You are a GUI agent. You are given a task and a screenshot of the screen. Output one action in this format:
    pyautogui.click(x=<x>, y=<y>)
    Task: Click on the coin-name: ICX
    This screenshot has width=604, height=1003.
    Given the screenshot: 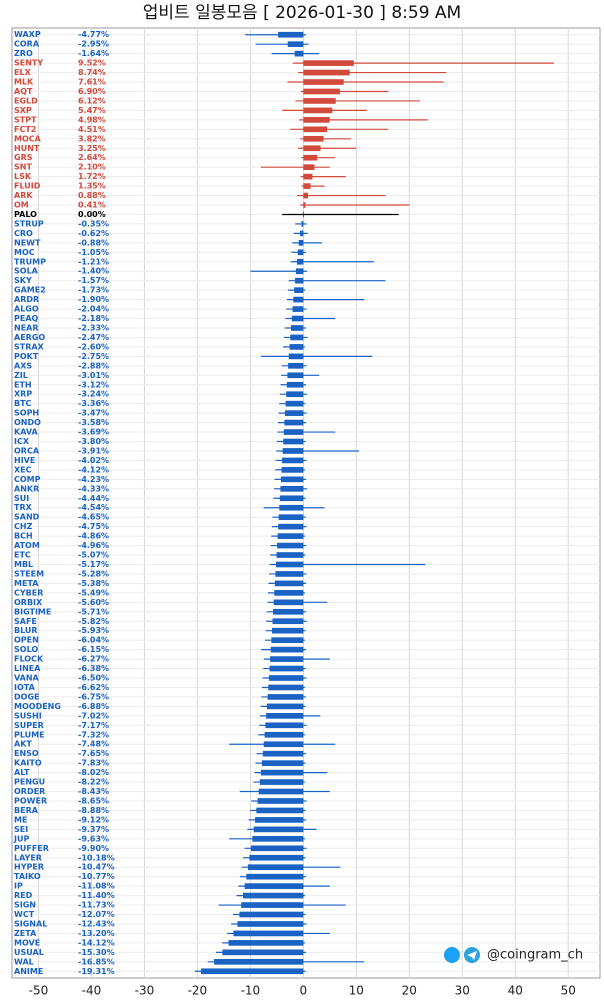 What is the action you would take?
    pyautogui.click(x=22, y=441)
    